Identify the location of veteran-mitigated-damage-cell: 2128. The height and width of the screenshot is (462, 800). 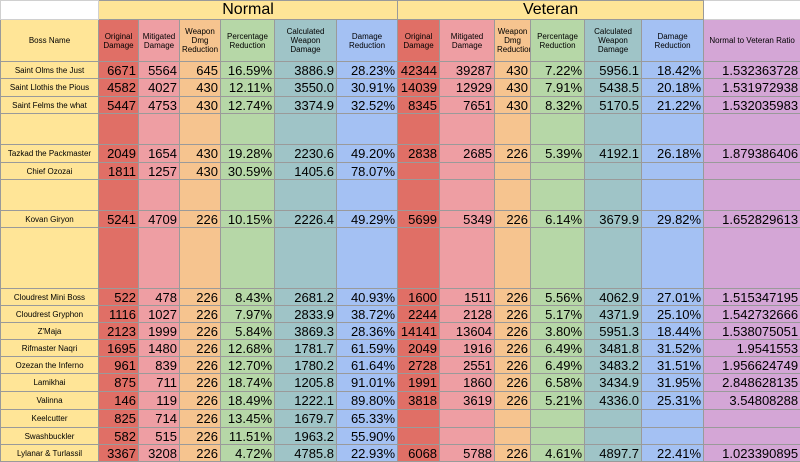
(467, 314).